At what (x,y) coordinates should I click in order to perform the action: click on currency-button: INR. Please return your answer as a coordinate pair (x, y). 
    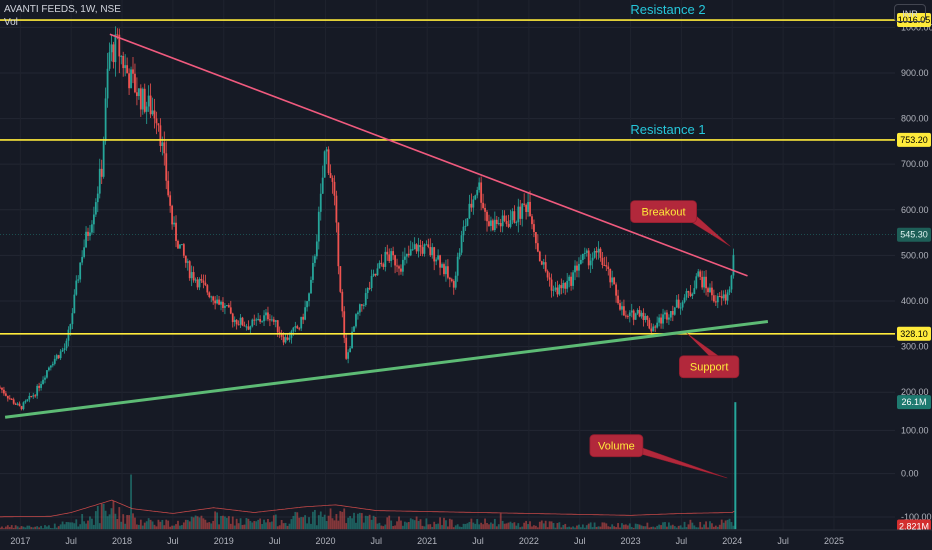
    Looking at the image, I should click on (910, 13).